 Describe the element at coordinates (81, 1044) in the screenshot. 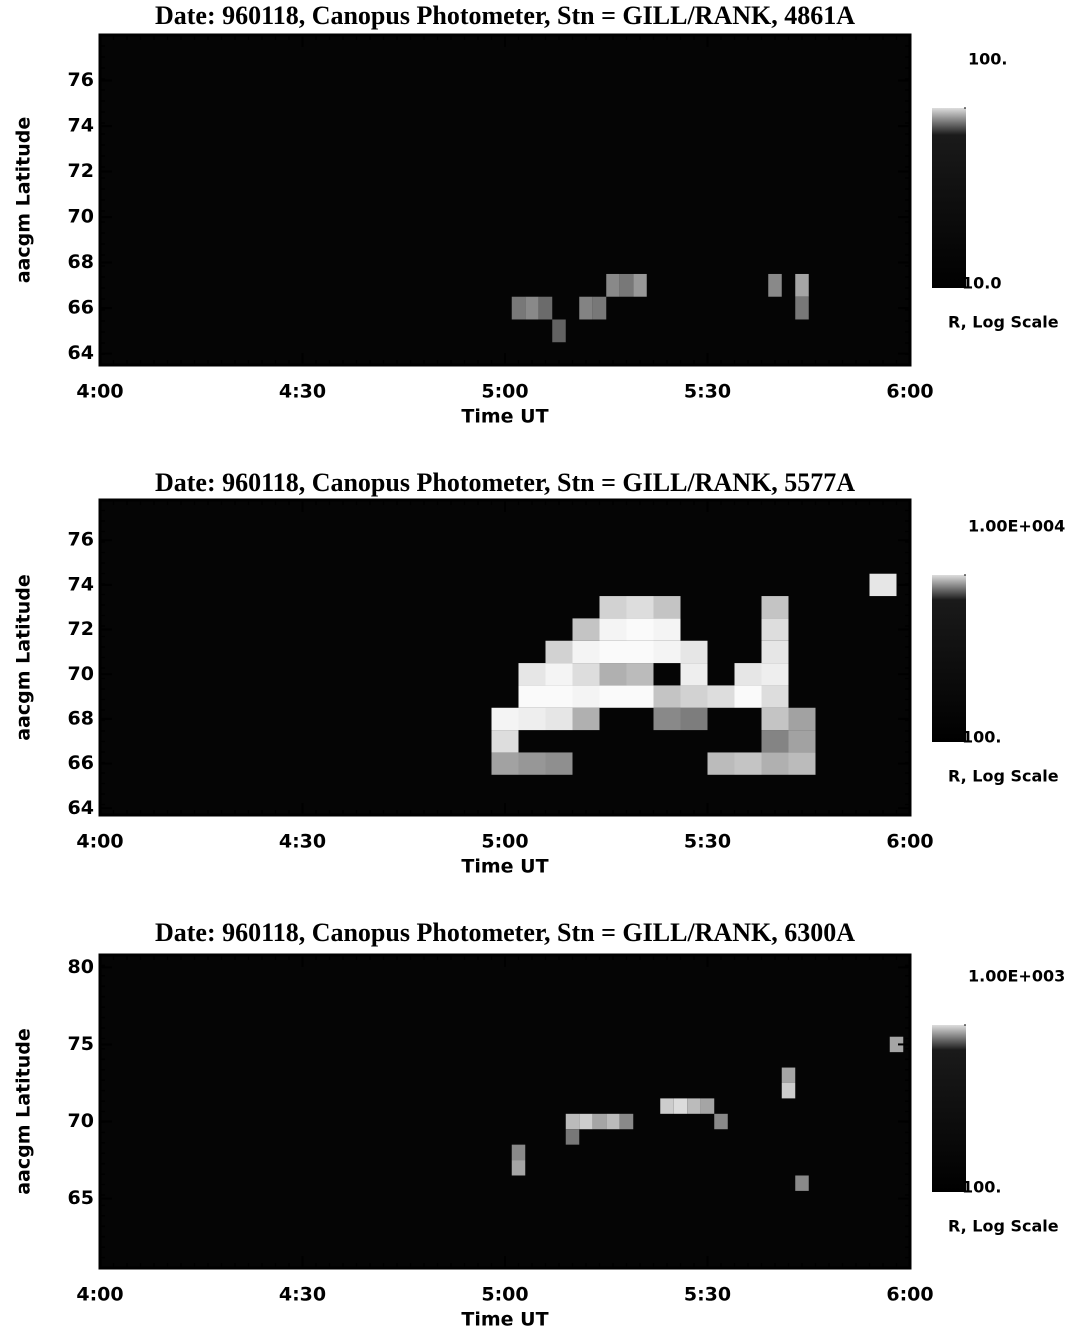

I see `y-tick-label: 75` at that location.